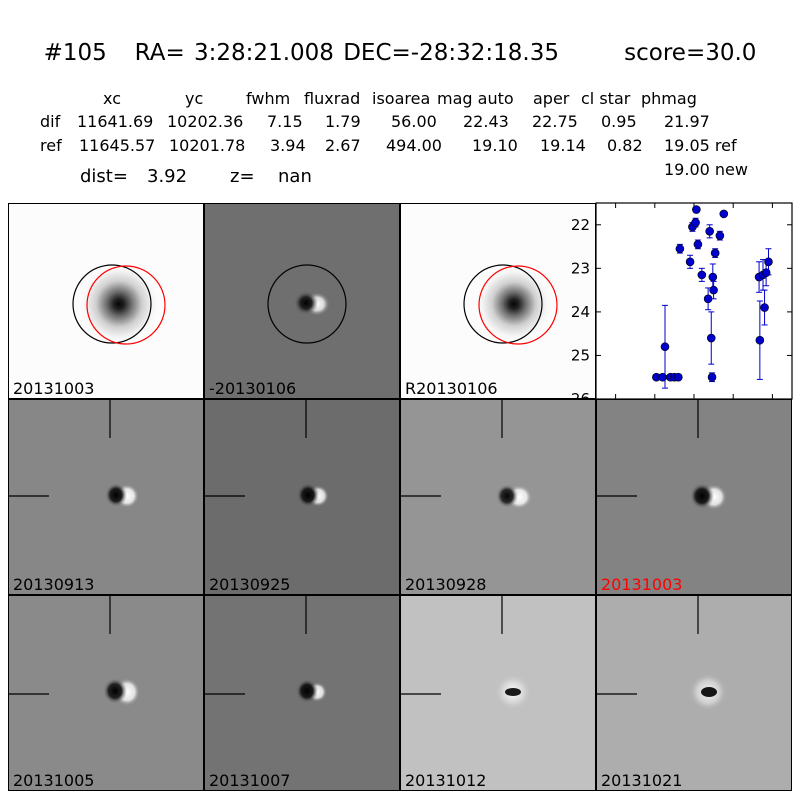 The width and height of the screenshot is (800, 800). What do you see at coordinates (606, 98) in the screenshot?
I see `column-header-cl-star: cl star` at bounding box center [606, 98].